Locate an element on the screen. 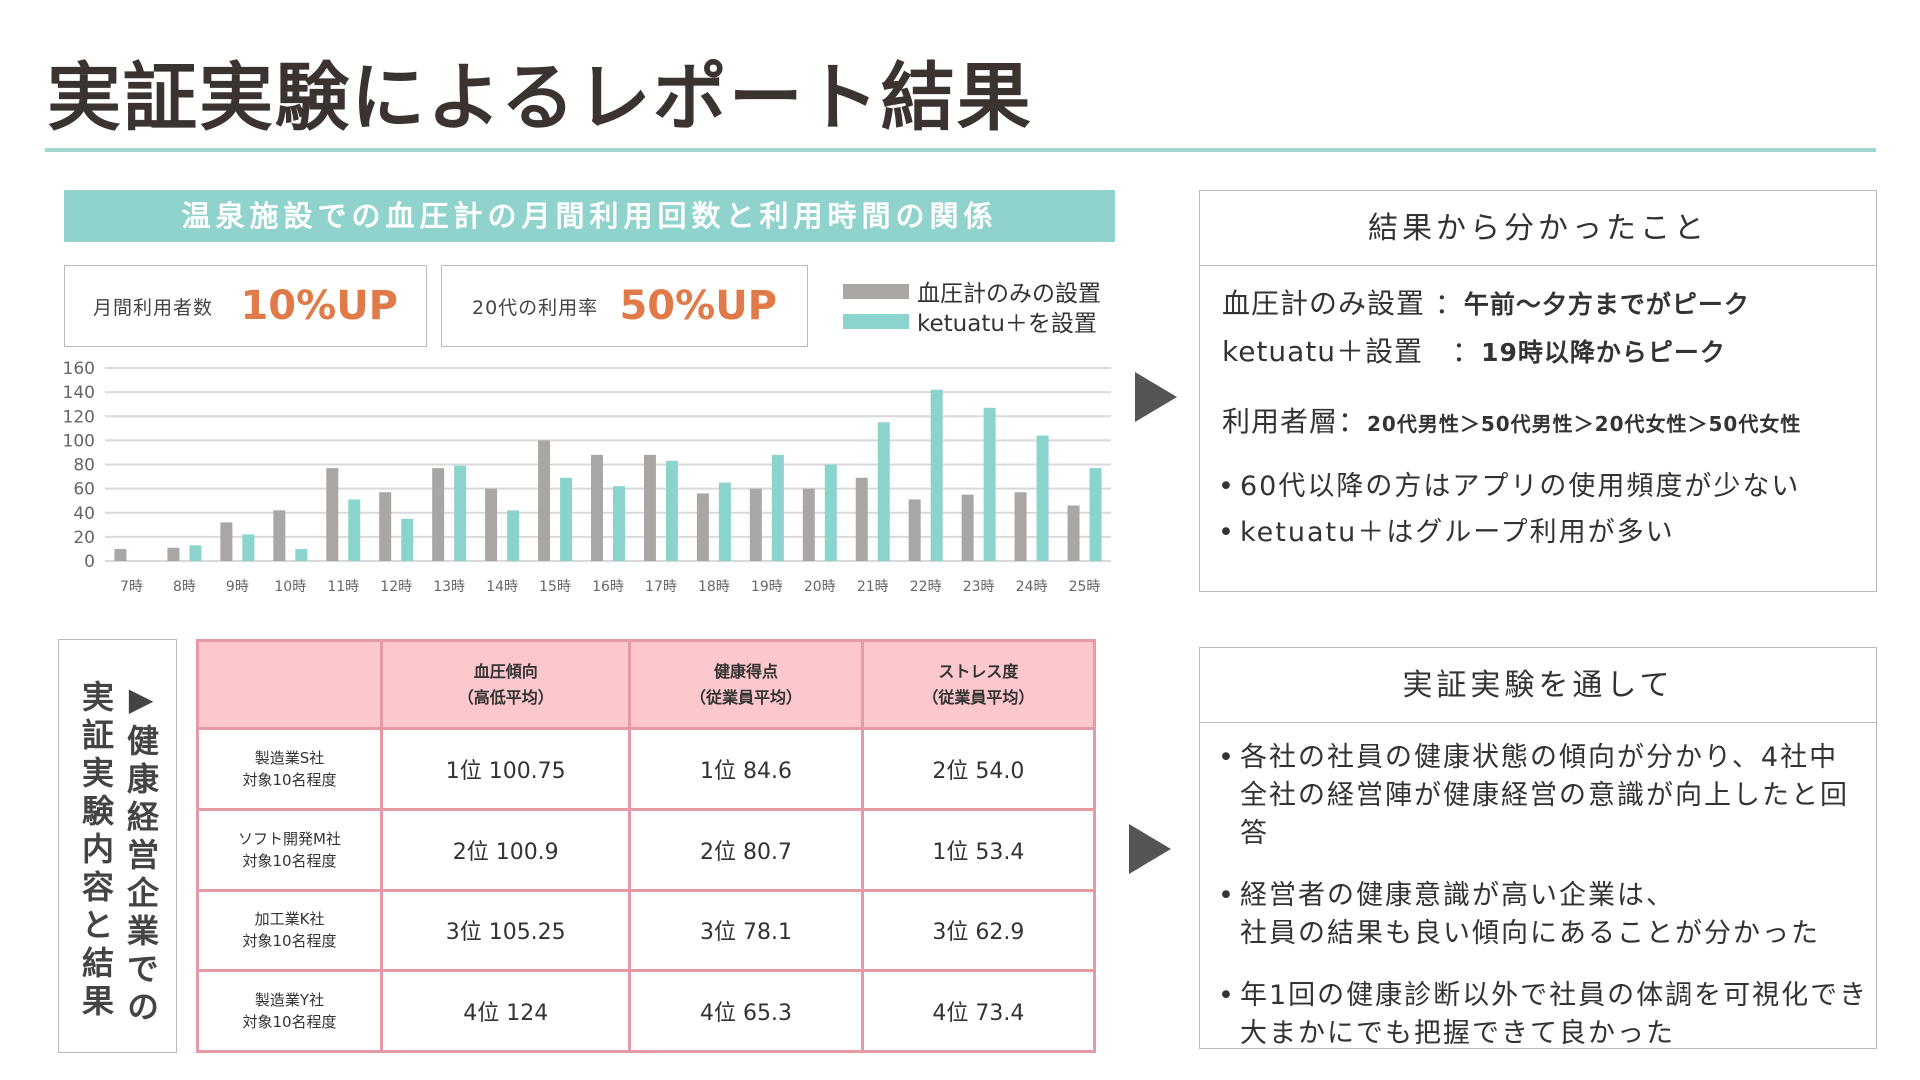 This screenshot has width=1920, height=1080. finding-row: 血圧計のみ設置 ：午前〜夕方までがピーク is located at coordinates (1549, 302).